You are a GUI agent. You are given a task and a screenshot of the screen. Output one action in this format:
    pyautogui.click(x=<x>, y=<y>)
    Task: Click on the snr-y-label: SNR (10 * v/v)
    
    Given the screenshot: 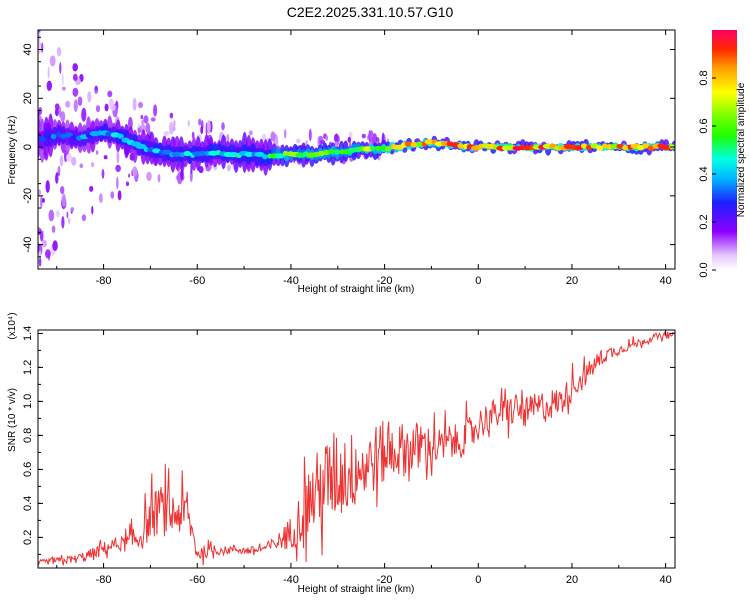 What is the action you would take?
    pyautogui.click(x=12, y=420)
    